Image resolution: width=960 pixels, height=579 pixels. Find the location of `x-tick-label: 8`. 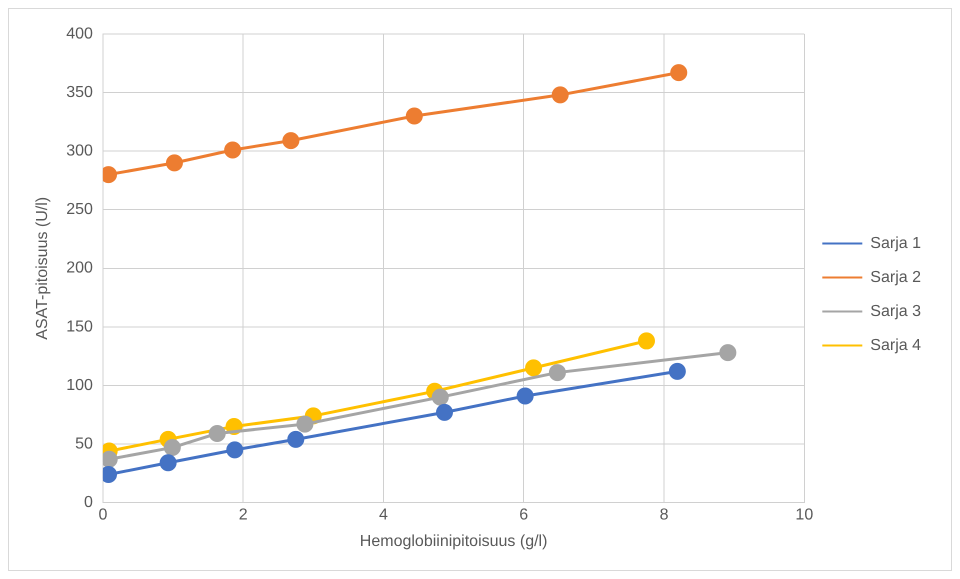

x-tick-label: 8 is located at coordinates (664, 515).